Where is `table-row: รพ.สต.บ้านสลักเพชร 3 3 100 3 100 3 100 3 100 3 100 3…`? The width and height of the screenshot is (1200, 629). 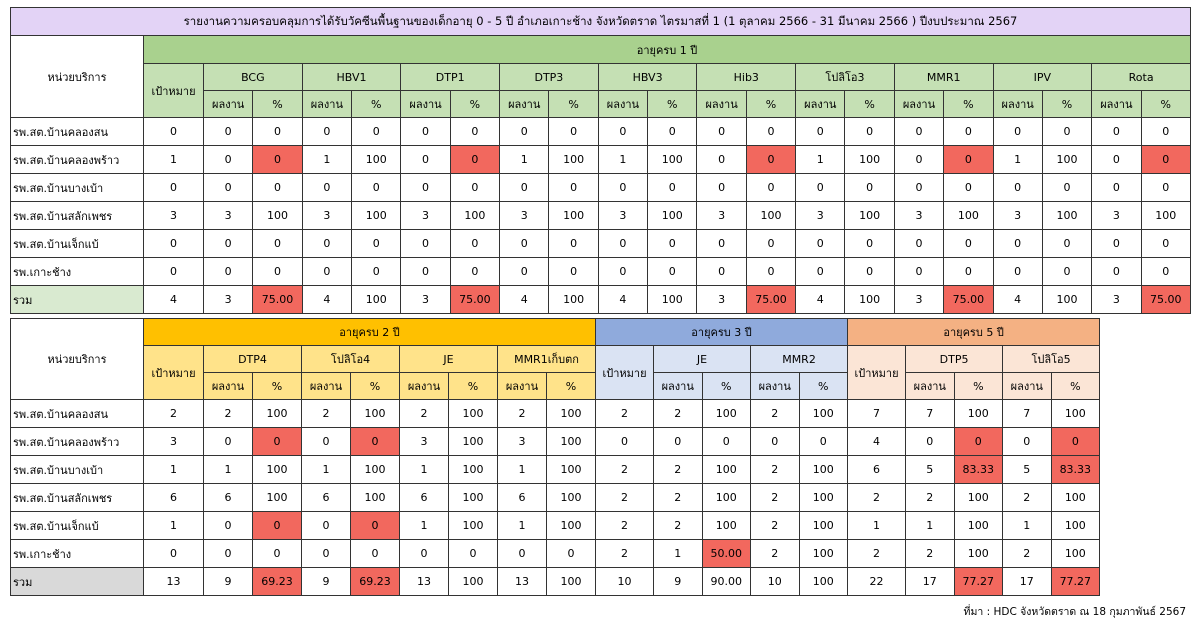 table-row: รพ.สต.บ้านสลักเพชร 3 3 100 3 100 3 100 3 100 3 100 3… is located at coordinates (601, 215).